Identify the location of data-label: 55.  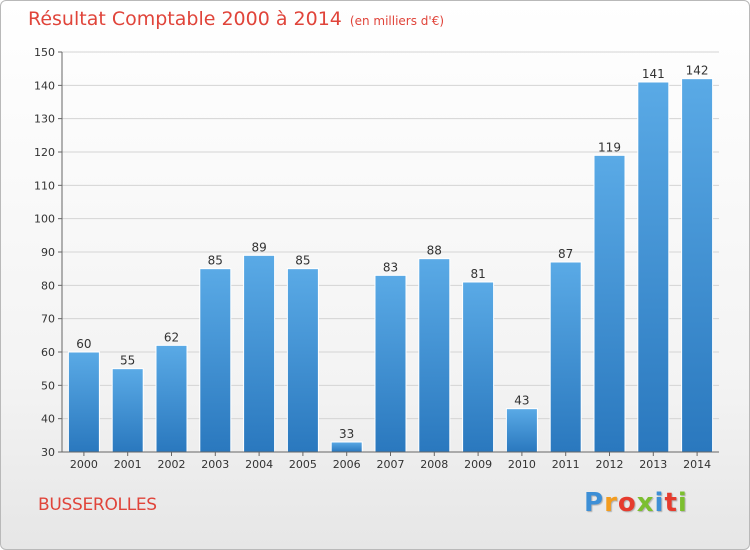
(127, 361).